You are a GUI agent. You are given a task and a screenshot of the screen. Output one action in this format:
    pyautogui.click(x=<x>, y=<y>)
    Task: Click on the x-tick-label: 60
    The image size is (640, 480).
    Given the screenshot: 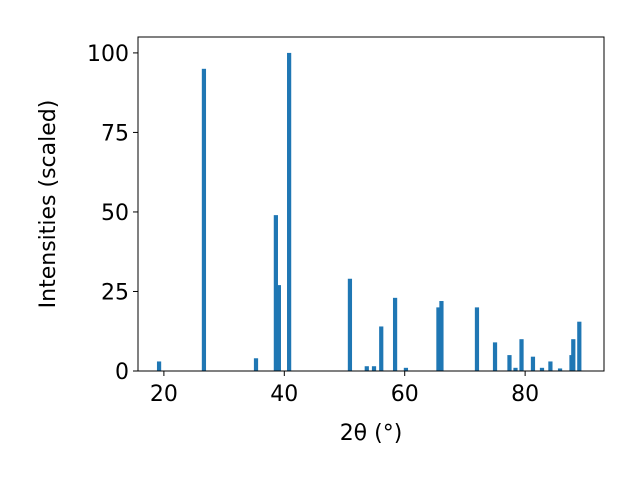 What is the action you would take?
    pyautogui.click(x=405, y=394)
    